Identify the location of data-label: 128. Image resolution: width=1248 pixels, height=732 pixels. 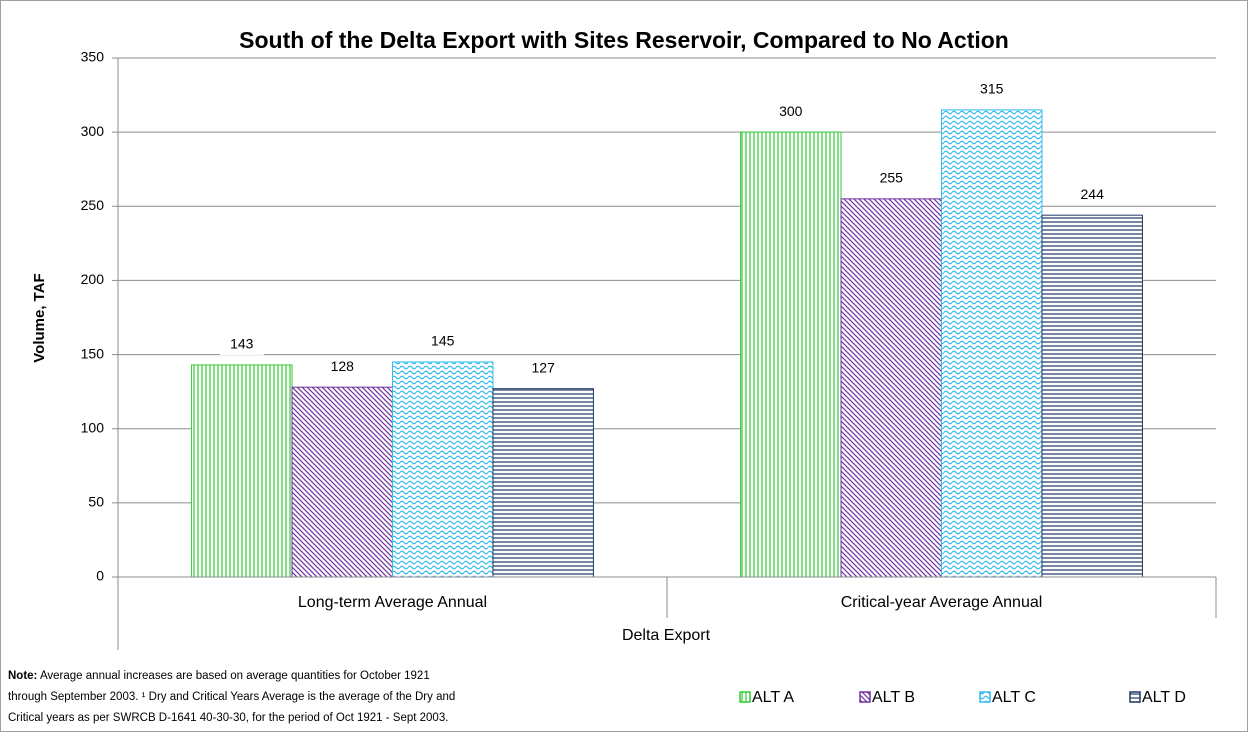
(343, 366).